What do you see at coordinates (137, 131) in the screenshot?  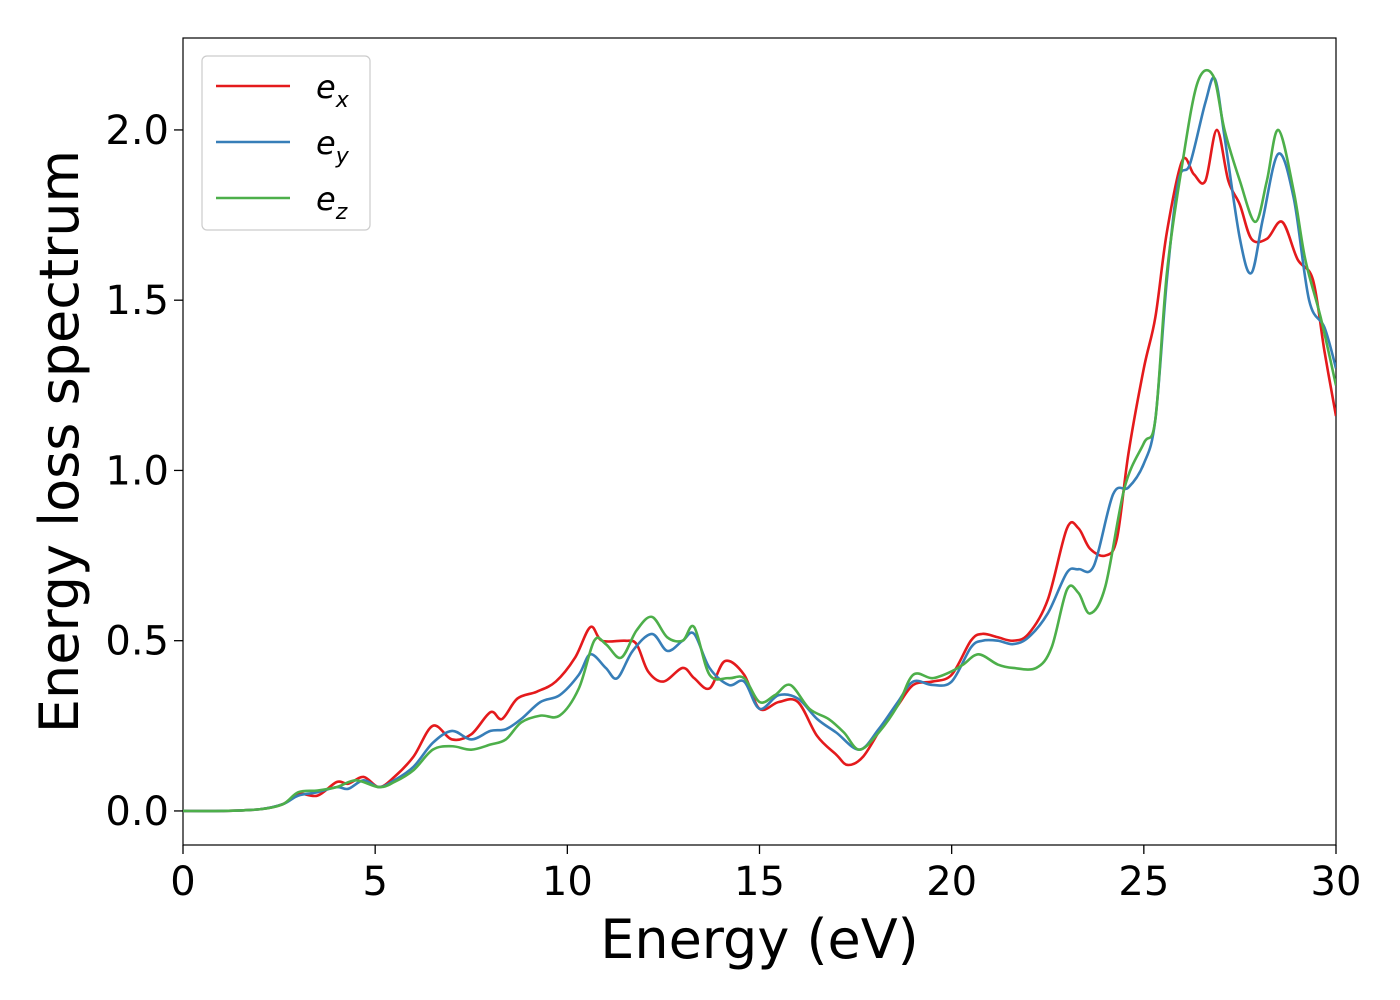 I see `y-tick-label: 2.0` at bounding box center [137, 131].